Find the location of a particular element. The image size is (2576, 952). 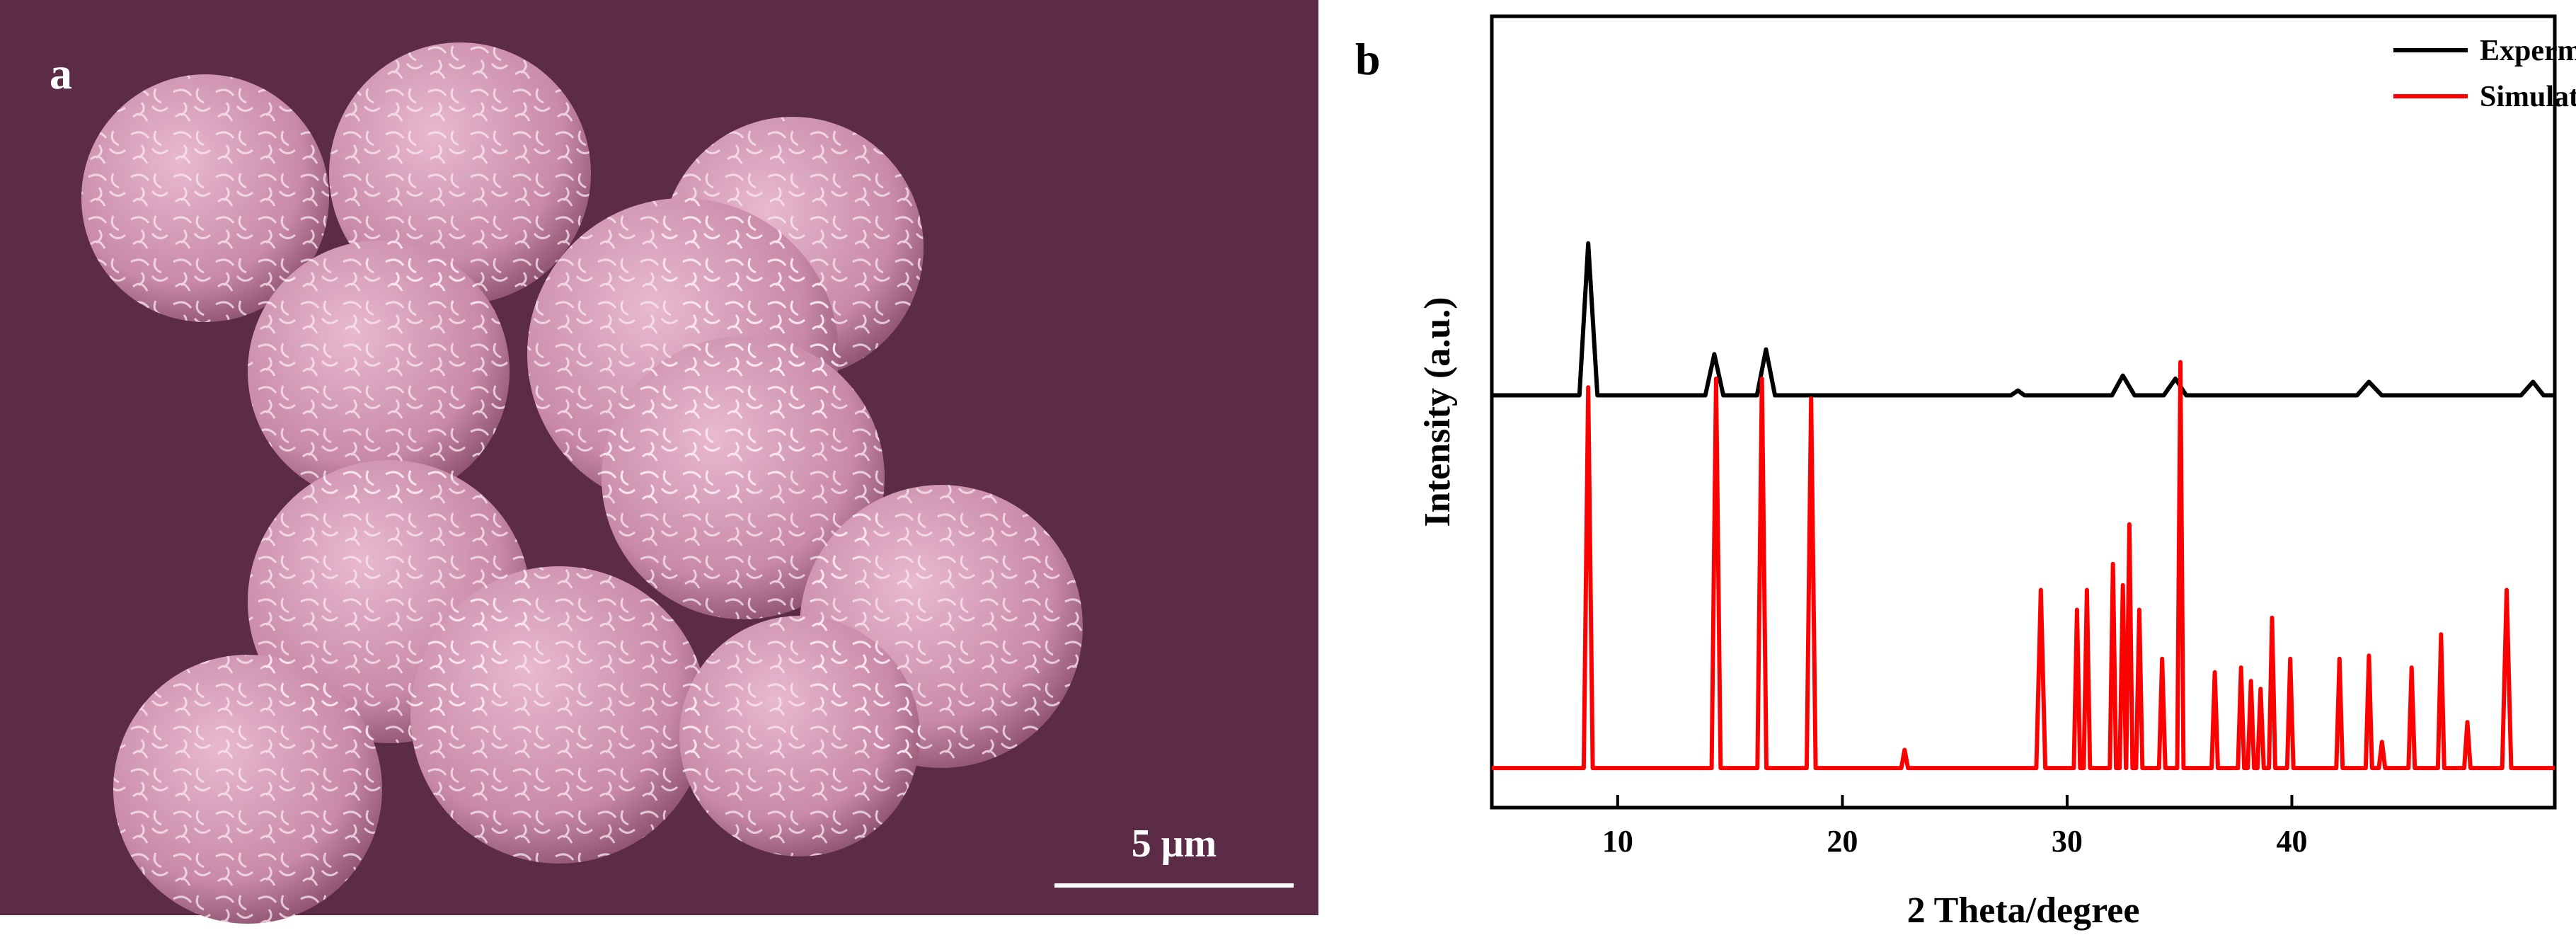

panel-label: b is located at coordinates (1368, 59).